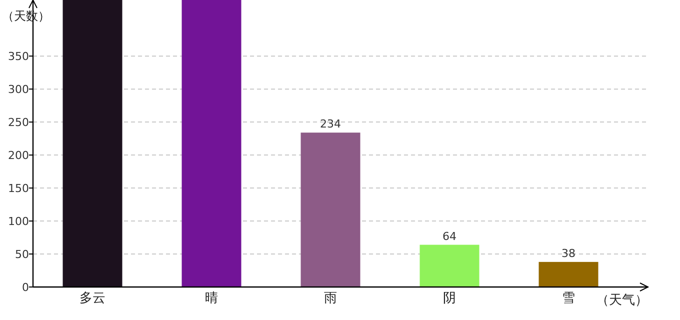 The height and width of the screenshot is (320, 680). What do you see at coordinates (18, 123) in the screenshot?
I see `y-tick-label: 250` at bounding box center [18, 123].